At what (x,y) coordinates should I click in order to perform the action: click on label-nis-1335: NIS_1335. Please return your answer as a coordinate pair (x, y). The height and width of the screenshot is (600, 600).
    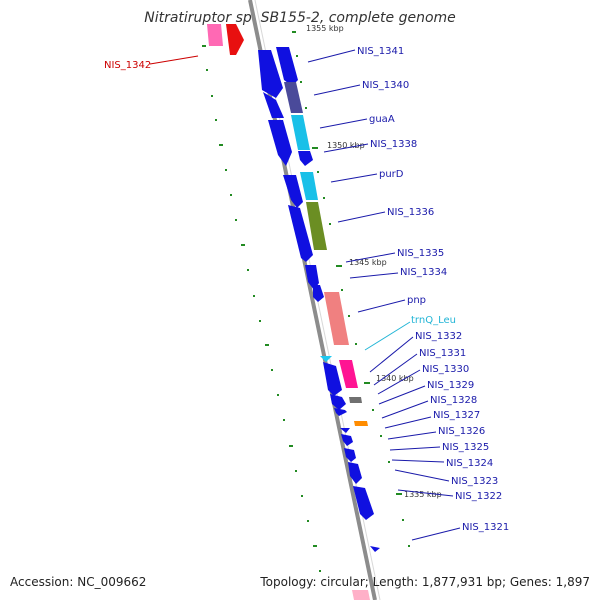
    Looking at the image, I should click on (420, 253).